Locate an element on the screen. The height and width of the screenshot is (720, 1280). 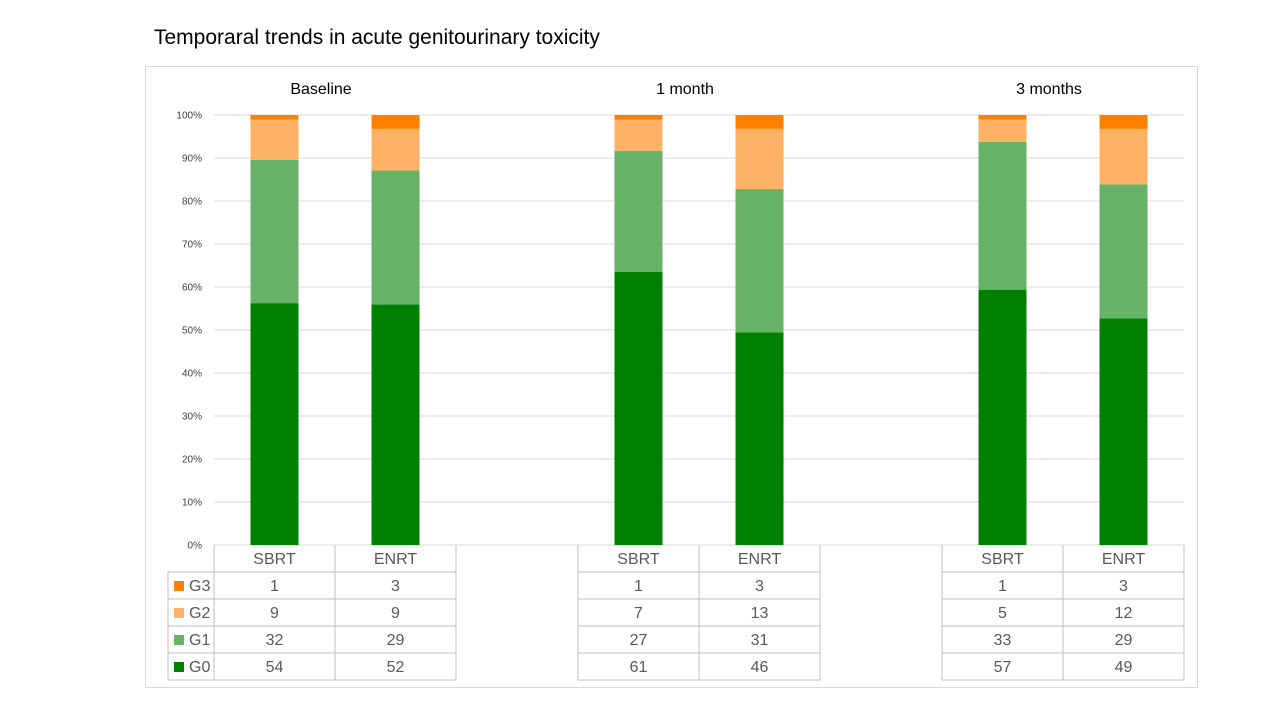
y-tick-label: 90% is located at coordinates (192, 159).